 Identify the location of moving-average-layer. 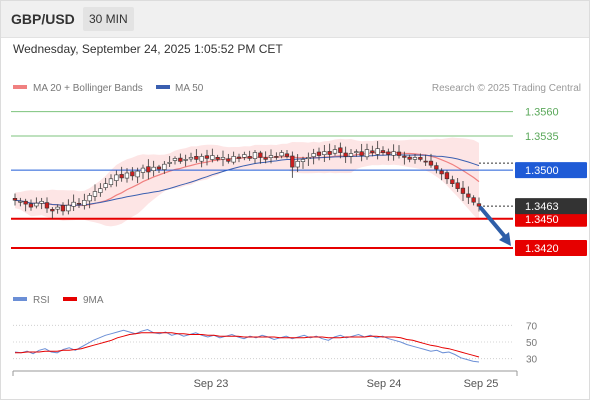
(247, 179).